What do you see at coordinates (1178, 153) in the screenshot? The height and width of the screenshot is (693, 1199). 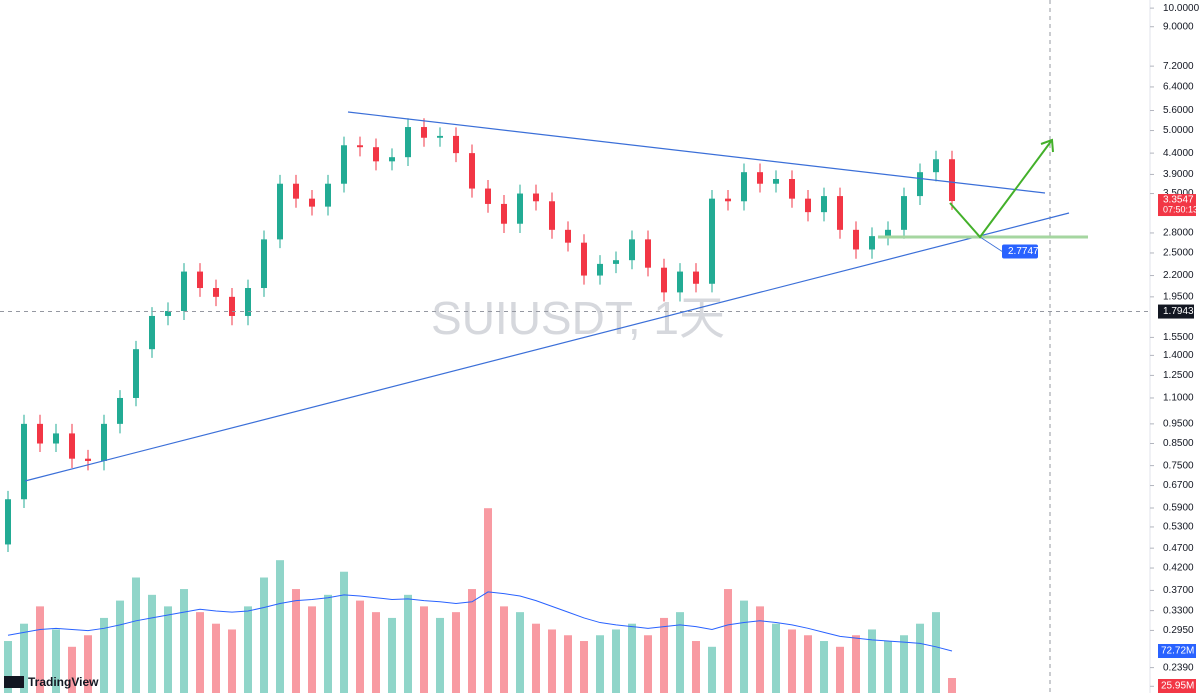 I see `y-tick-label: 4.4000` at bounding box center [1178, 153].